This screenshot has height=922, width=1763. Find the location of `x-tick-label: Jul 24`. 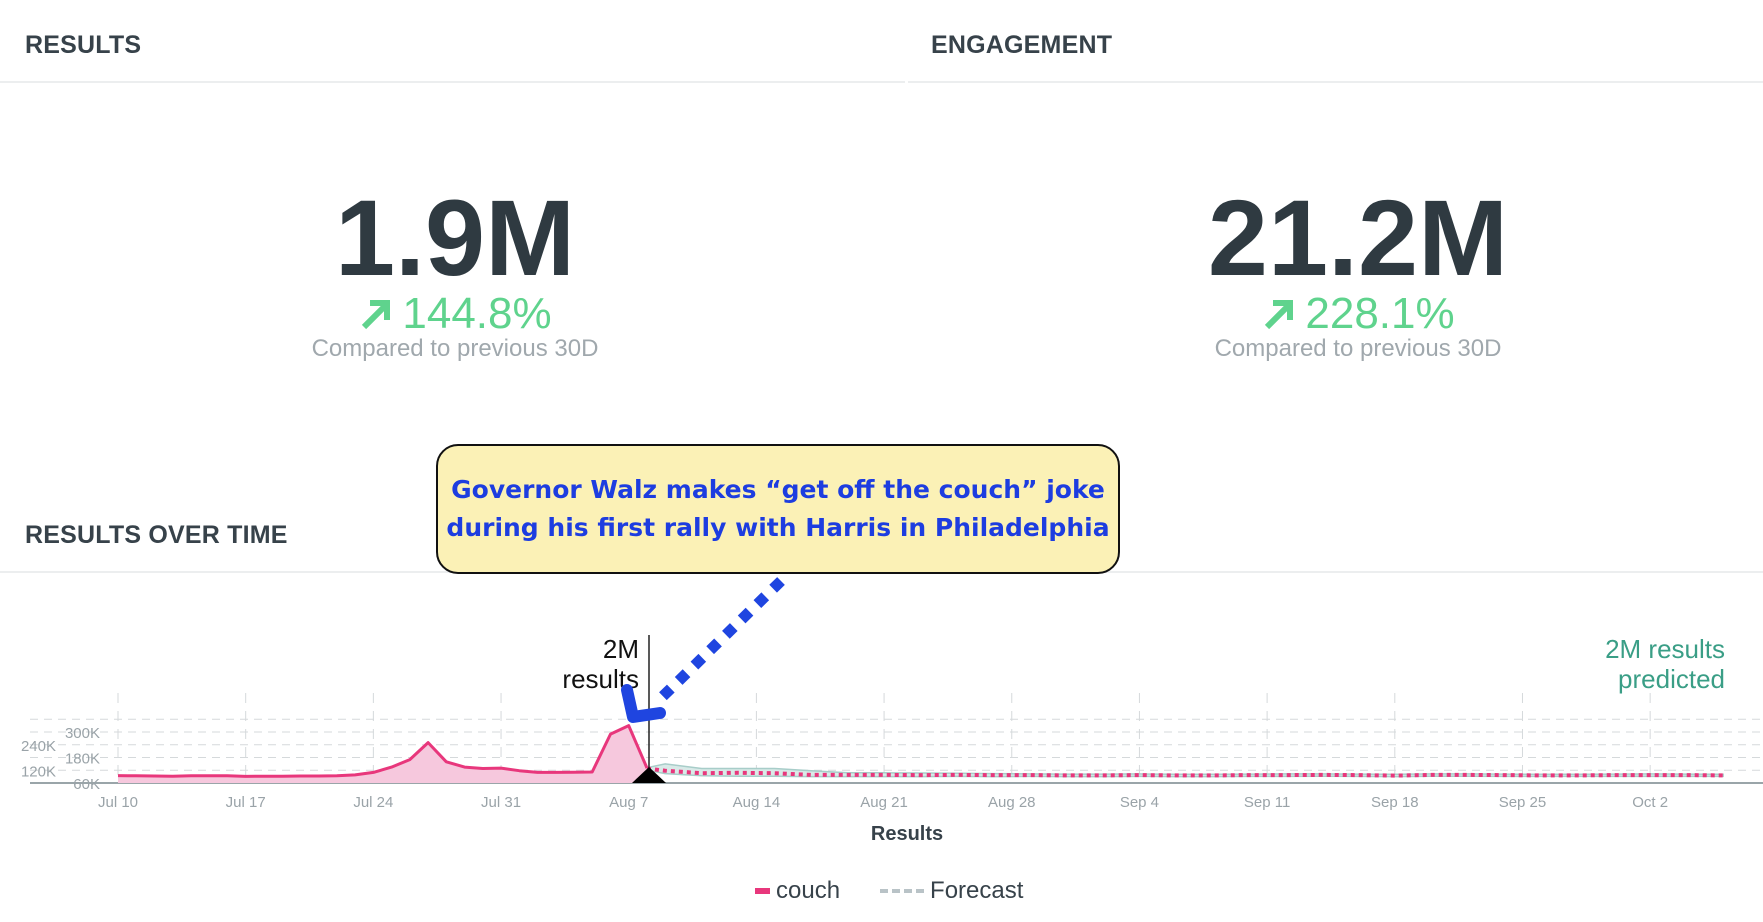

x-tick-label: Jul 24 is located at coordinates (373, 802).